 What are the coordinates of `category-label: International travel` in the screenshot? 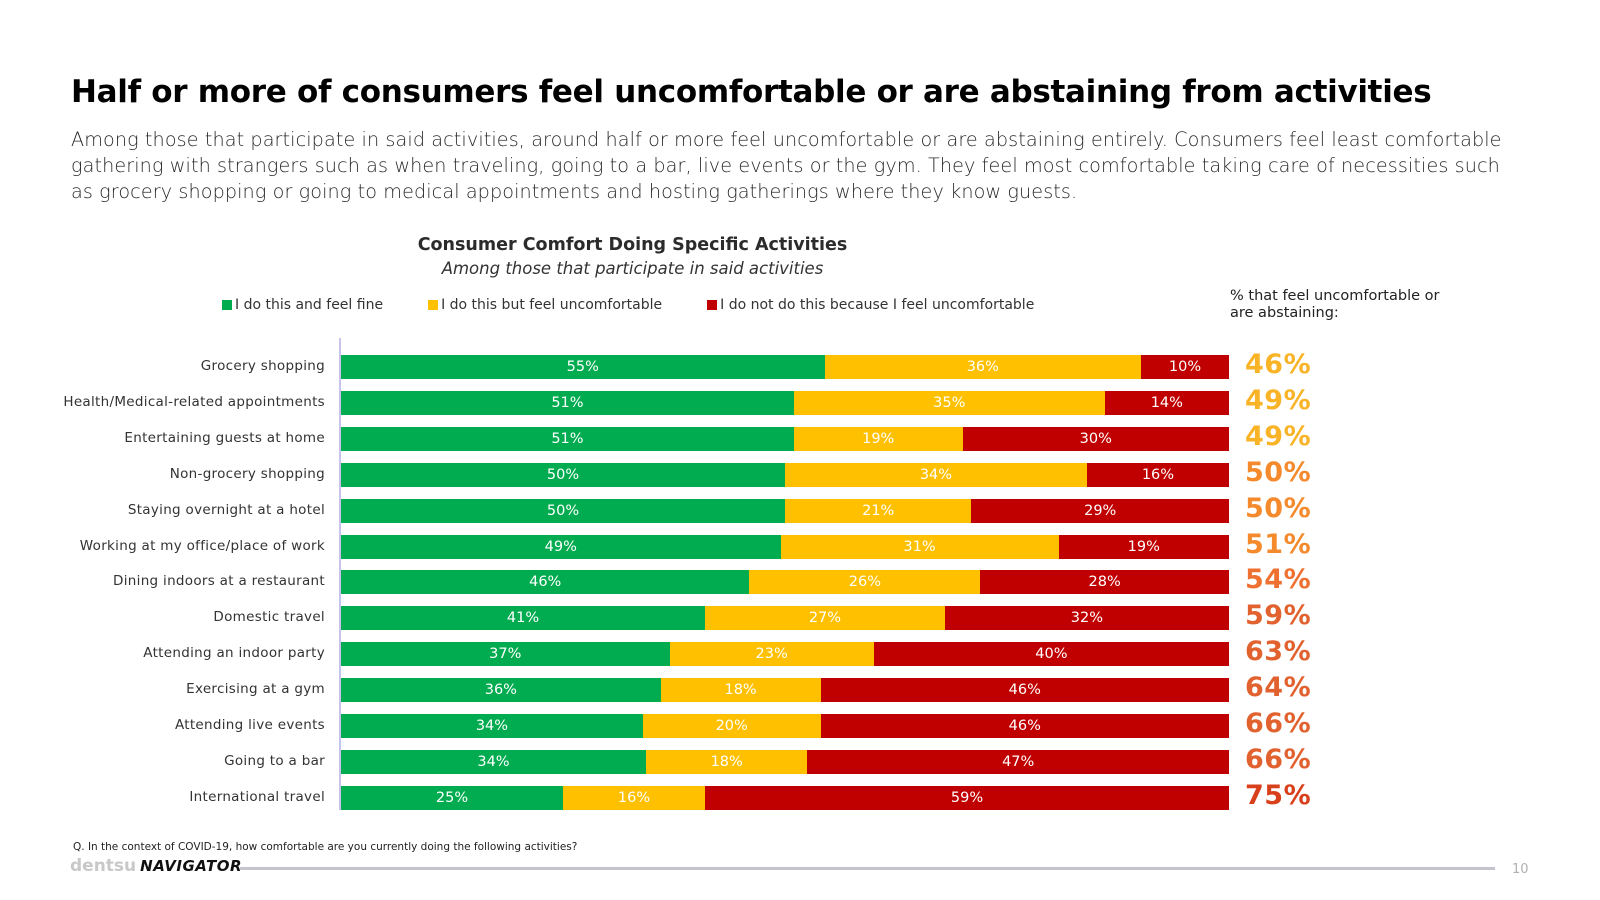 It's located at (257, 796).